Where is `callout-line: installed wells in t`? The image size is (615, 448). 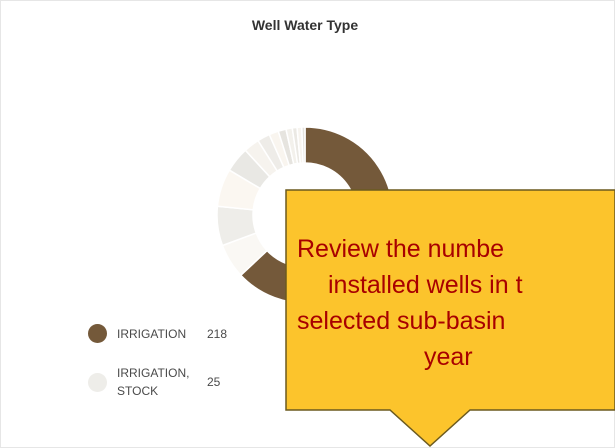
callout-line: installed wells in t is located at coordinates (425, 285).